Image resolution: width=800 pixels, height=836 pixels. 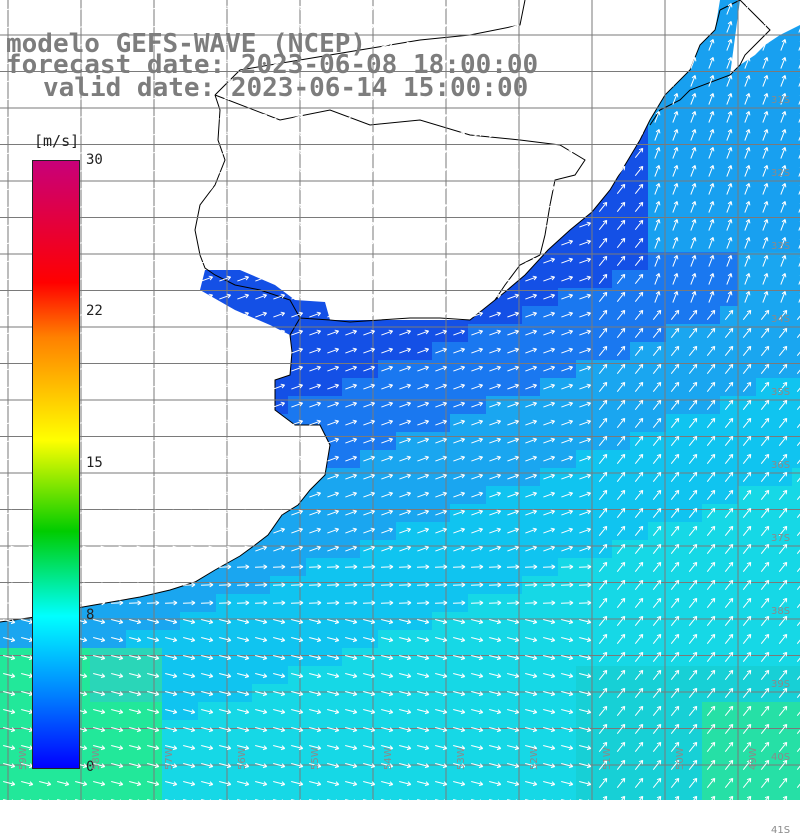 What do you see at coordinates (780, 611) in the screenshot?
I see `latitude-label: 38S` at bounding box center [780, 611].